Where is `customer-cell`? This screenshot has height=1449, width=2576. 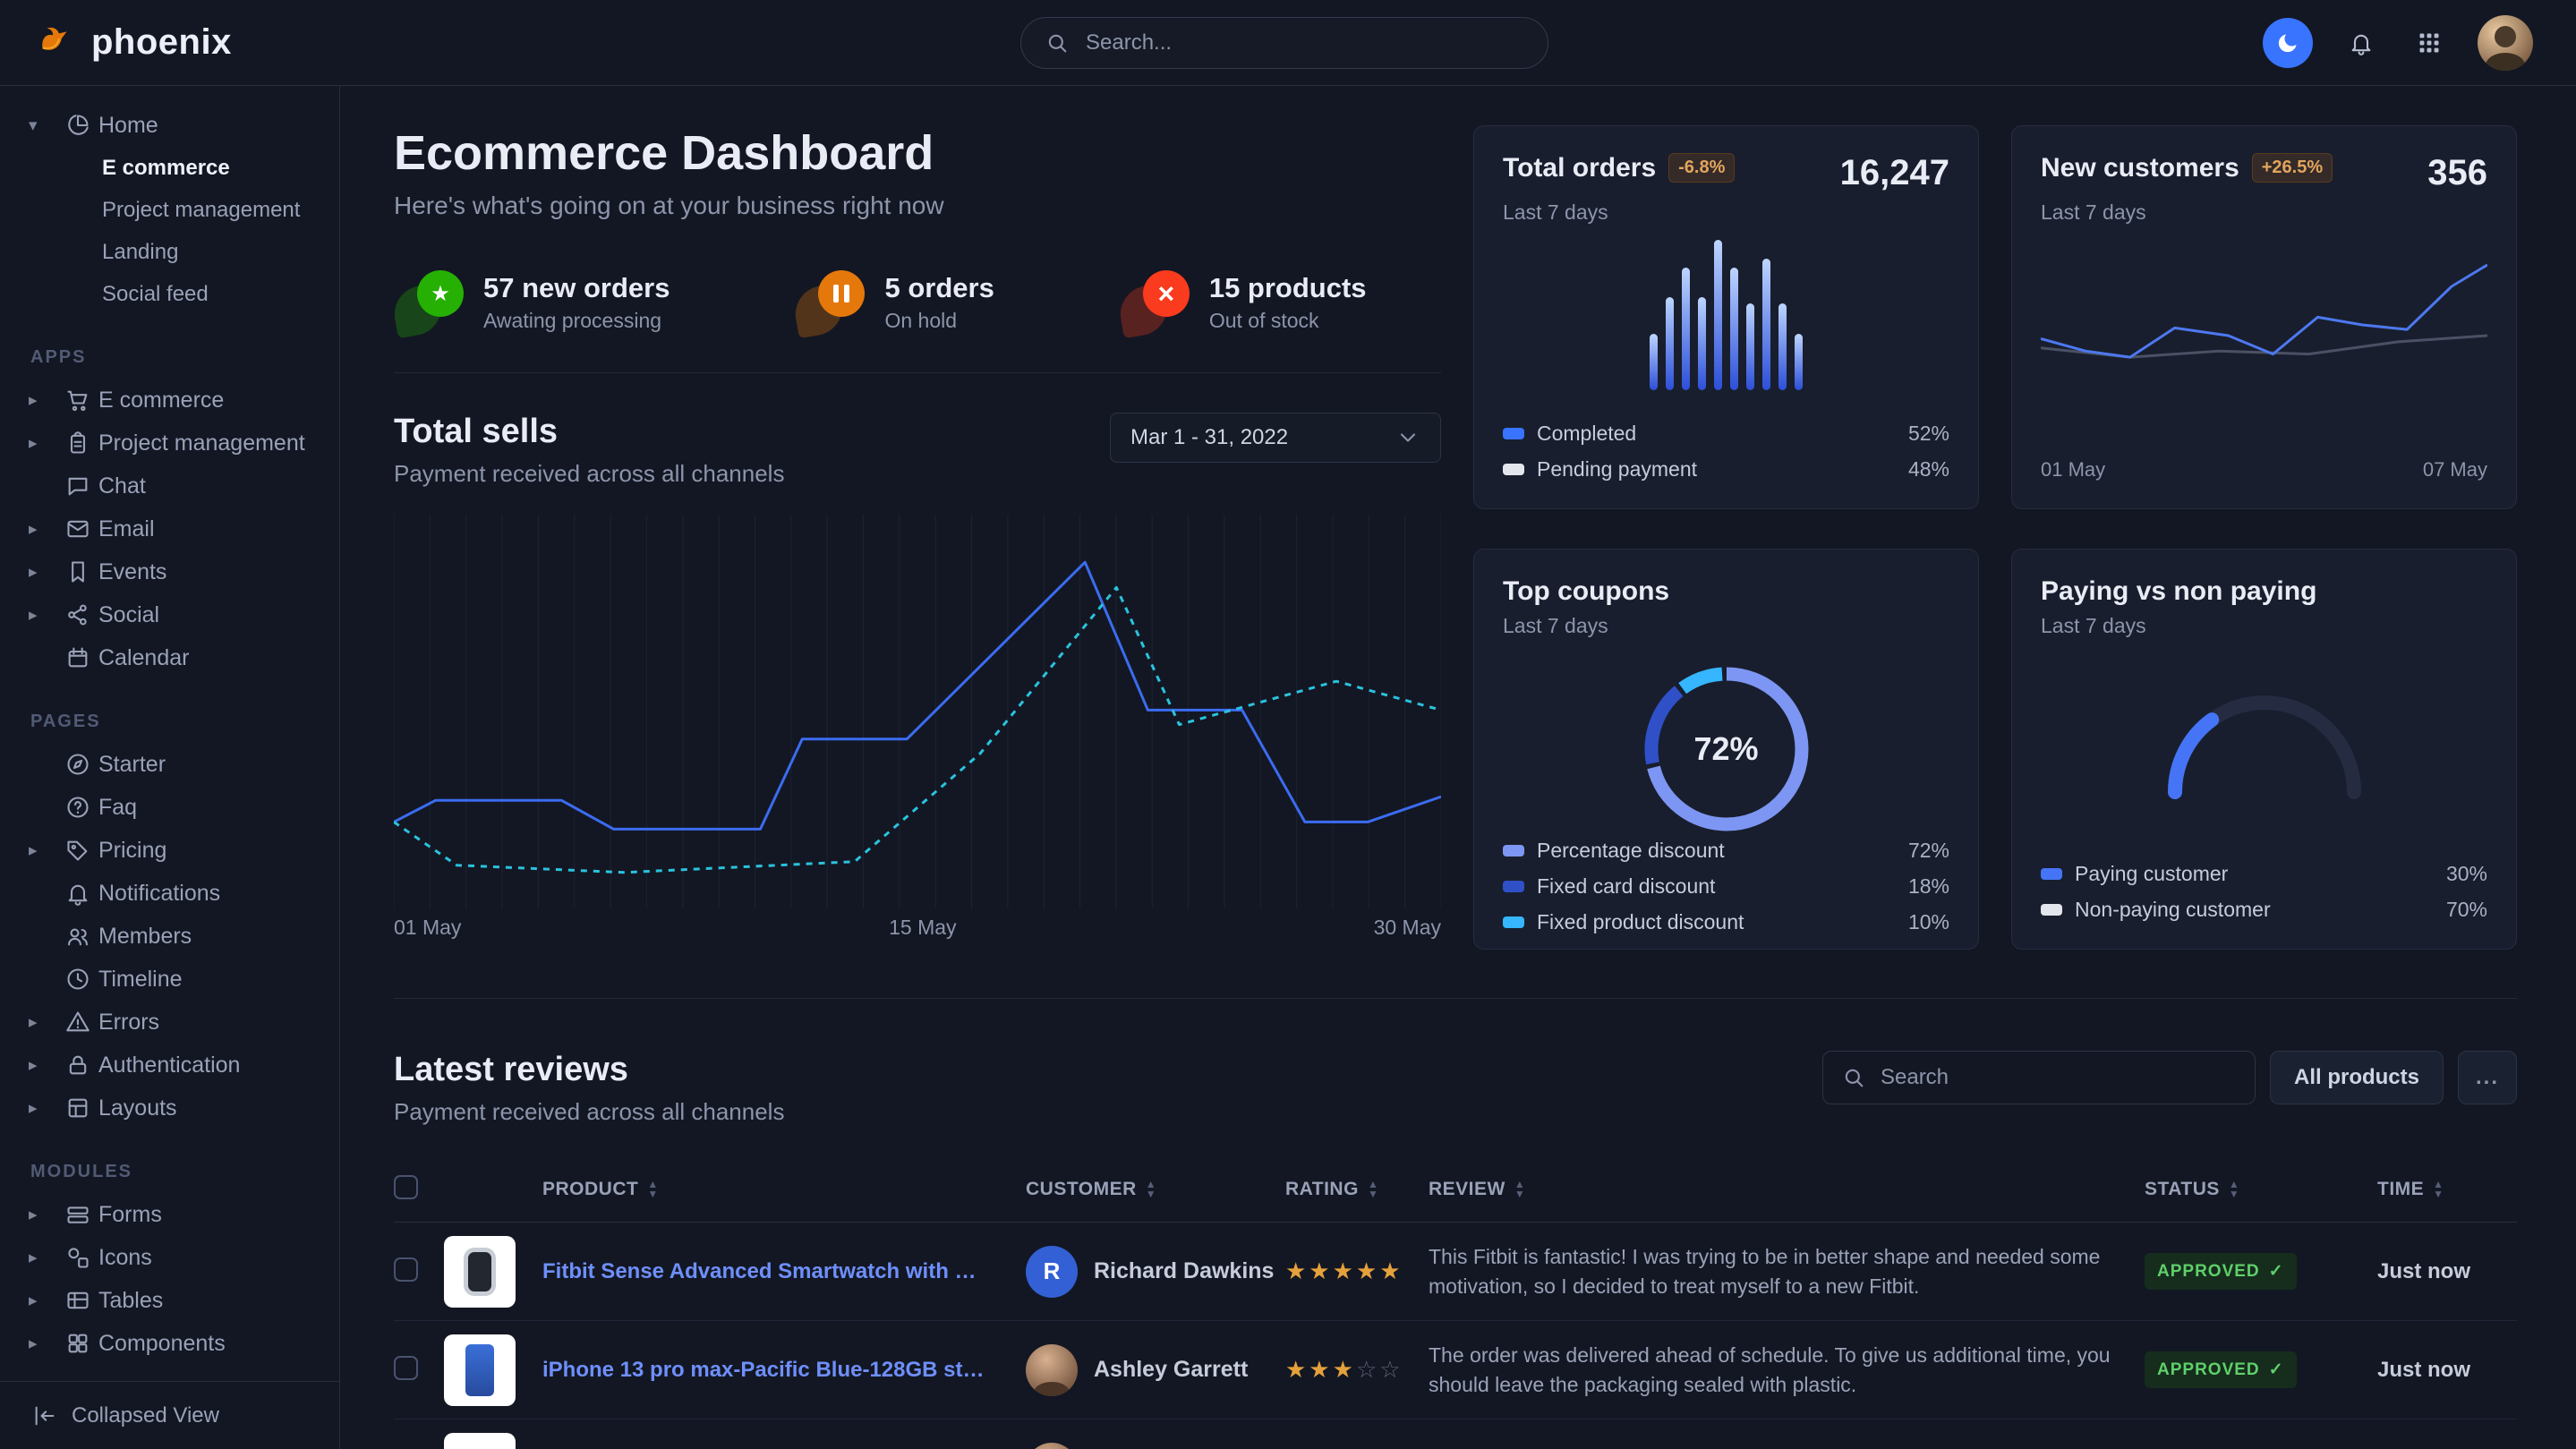
customer-cell is located at coordinates (1155, 1445).